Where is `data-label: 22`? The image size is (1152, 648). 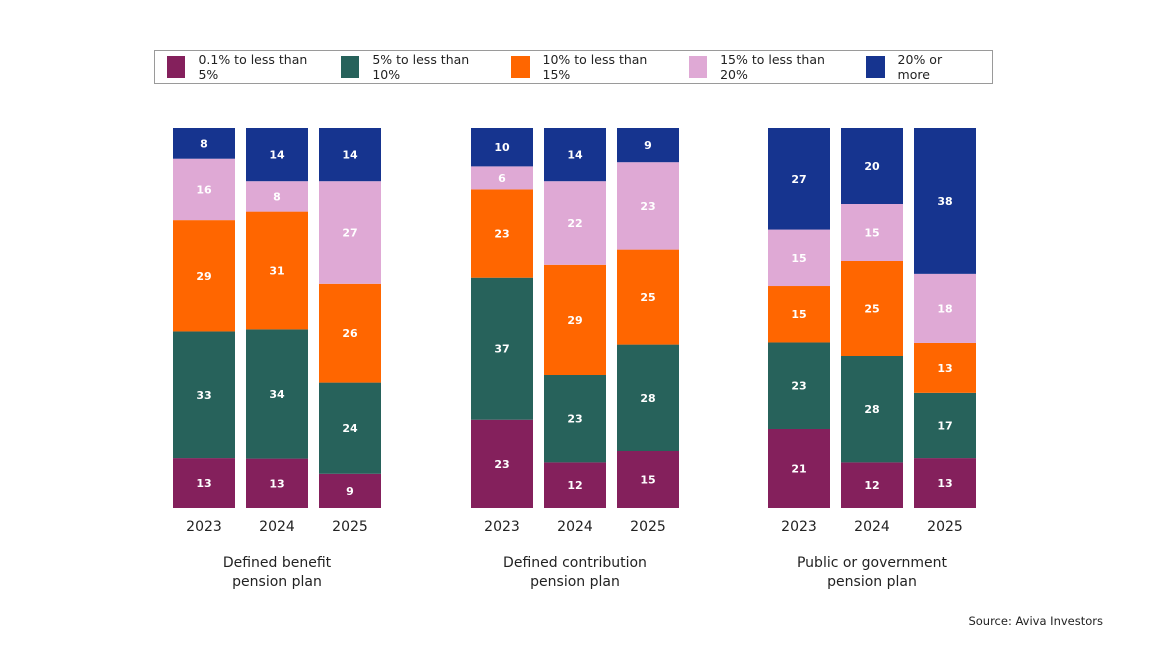 data-label: 22 is located at coordinates (574, 223).